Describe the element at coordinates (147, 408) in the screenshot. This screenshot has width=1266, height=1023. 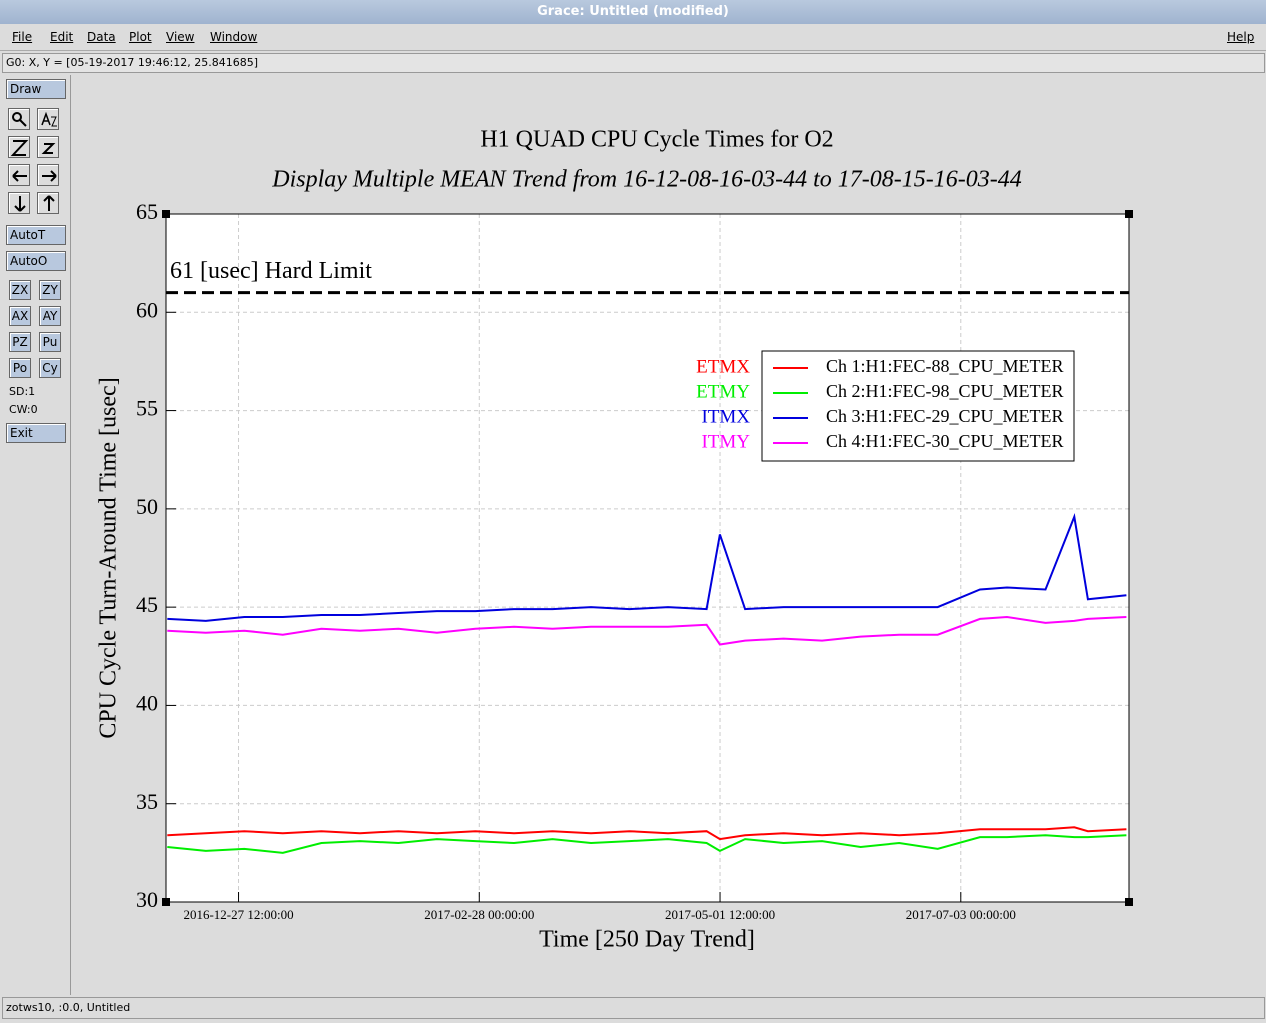
I see `y-tick-label: 55` at that location.